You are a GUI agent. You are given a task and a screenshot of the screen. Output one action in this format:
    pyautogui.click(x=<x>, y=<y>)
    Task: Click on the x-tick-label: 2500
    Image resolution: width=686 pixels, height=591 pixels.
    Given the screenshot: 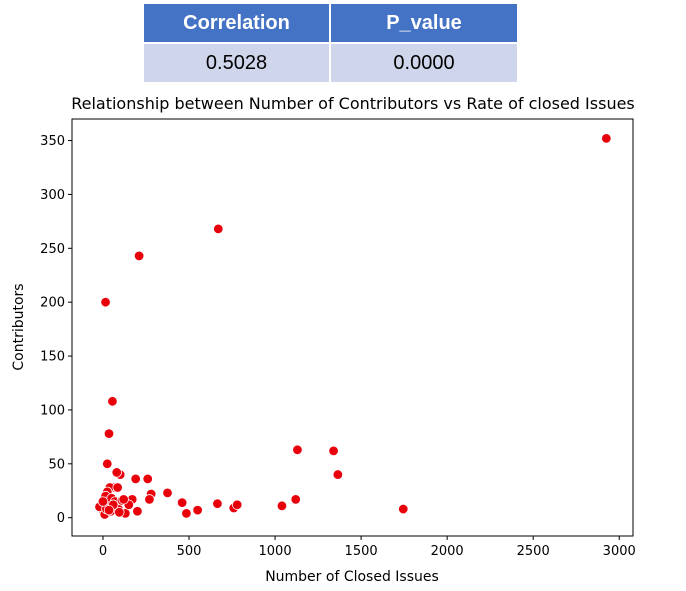 What is the action you would take?
    pyautogui.click(x=533, y=551)
    